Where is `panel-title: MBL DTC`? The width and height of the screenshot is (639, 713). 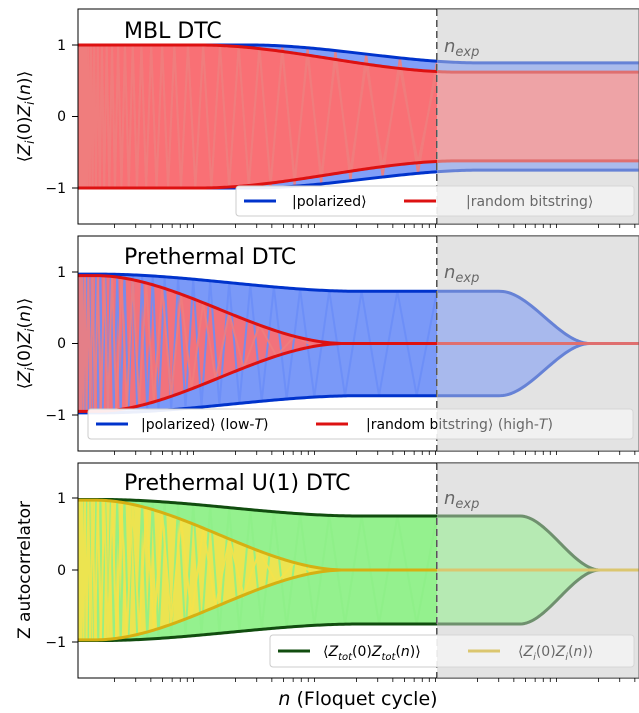
panel-title: MBL DTC is located at coordinates (173, 31).